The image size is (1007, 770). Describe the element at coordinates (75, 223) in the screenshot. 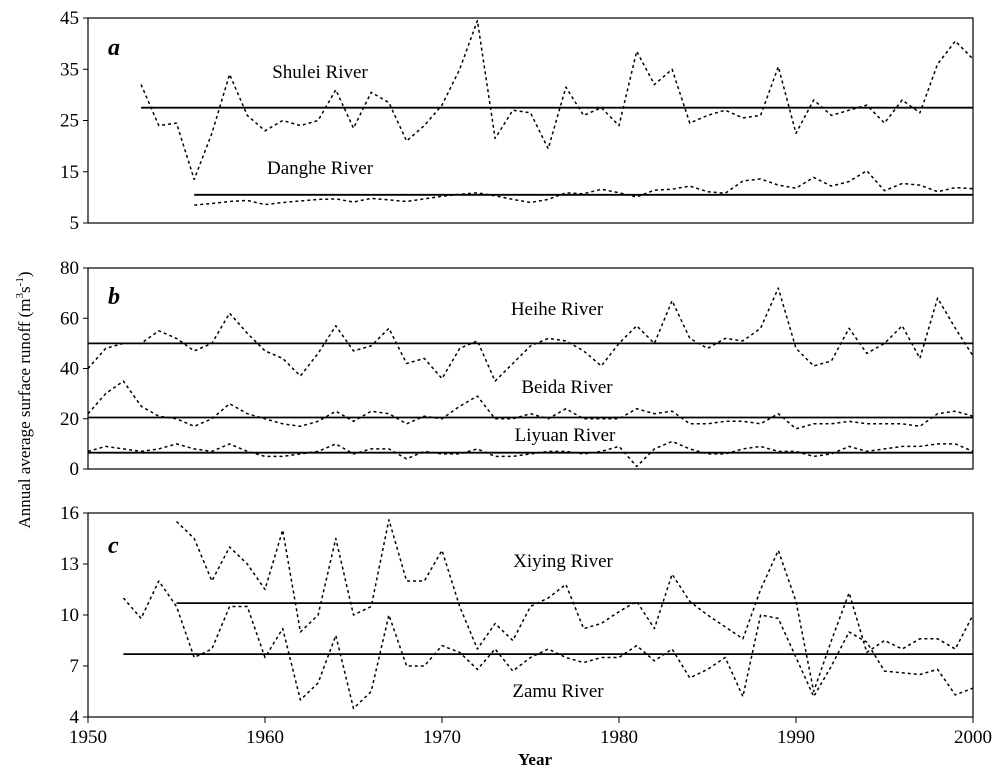

I see `y-tick-label: 5` at that location.